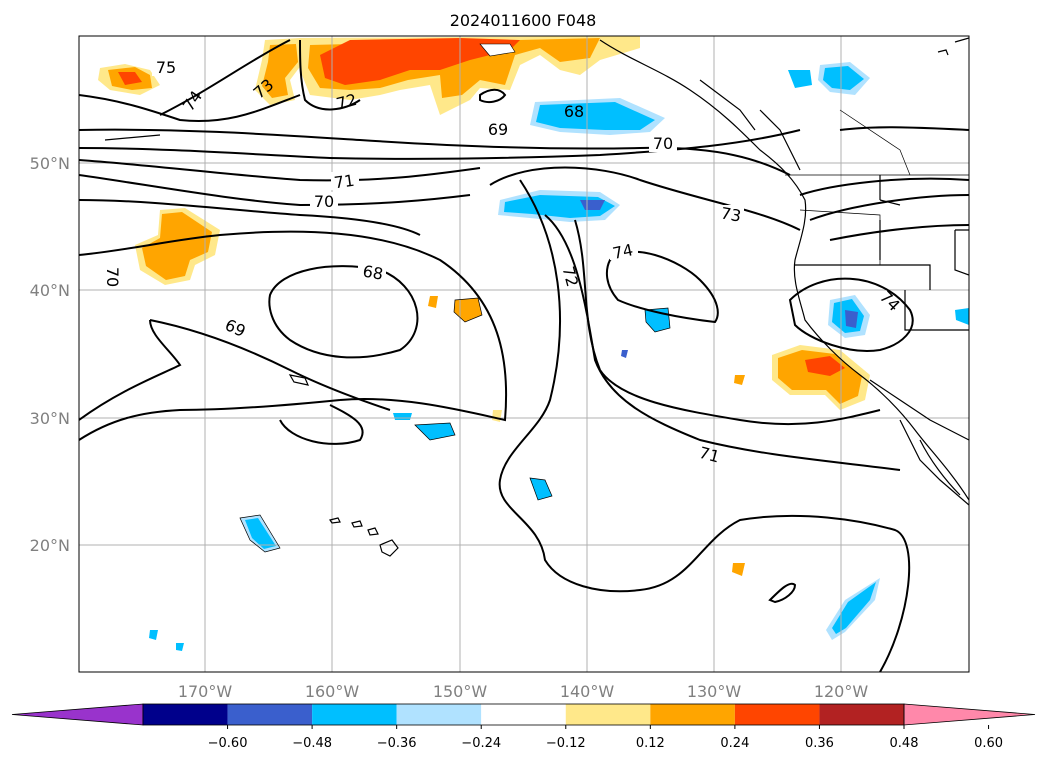  What do you see at coordinates (50, 290) in the screenshot?
I see `lat-label: 40°N` at bounding box center [50, 290].